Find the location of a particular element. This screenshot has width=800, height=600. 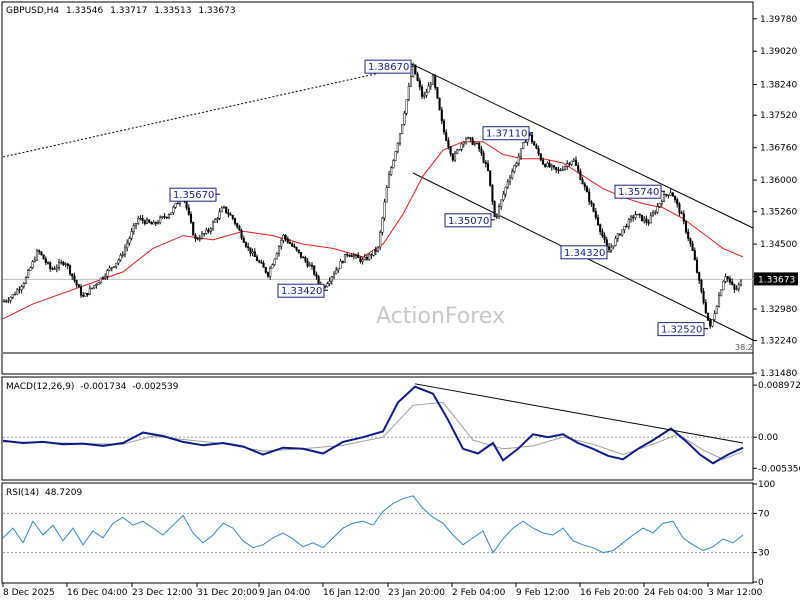

annotation-label: 1.35740 is located at coordinates (638, 192).